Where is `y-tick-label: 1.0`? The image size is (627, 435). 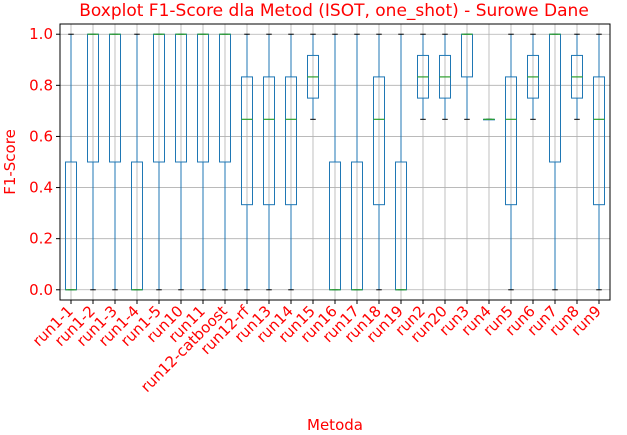
y-tick-label: 1.0 is located at coordinates (41, 34).